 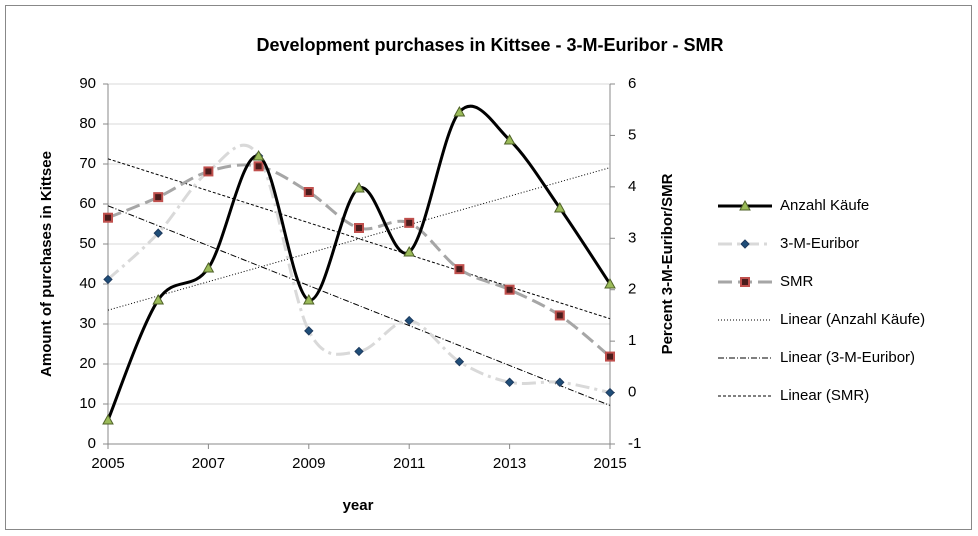 What do you see at coordinates (87, 123) in the screenshot?
I see `y-tick-label: 80` at bounding box center [87, 123].